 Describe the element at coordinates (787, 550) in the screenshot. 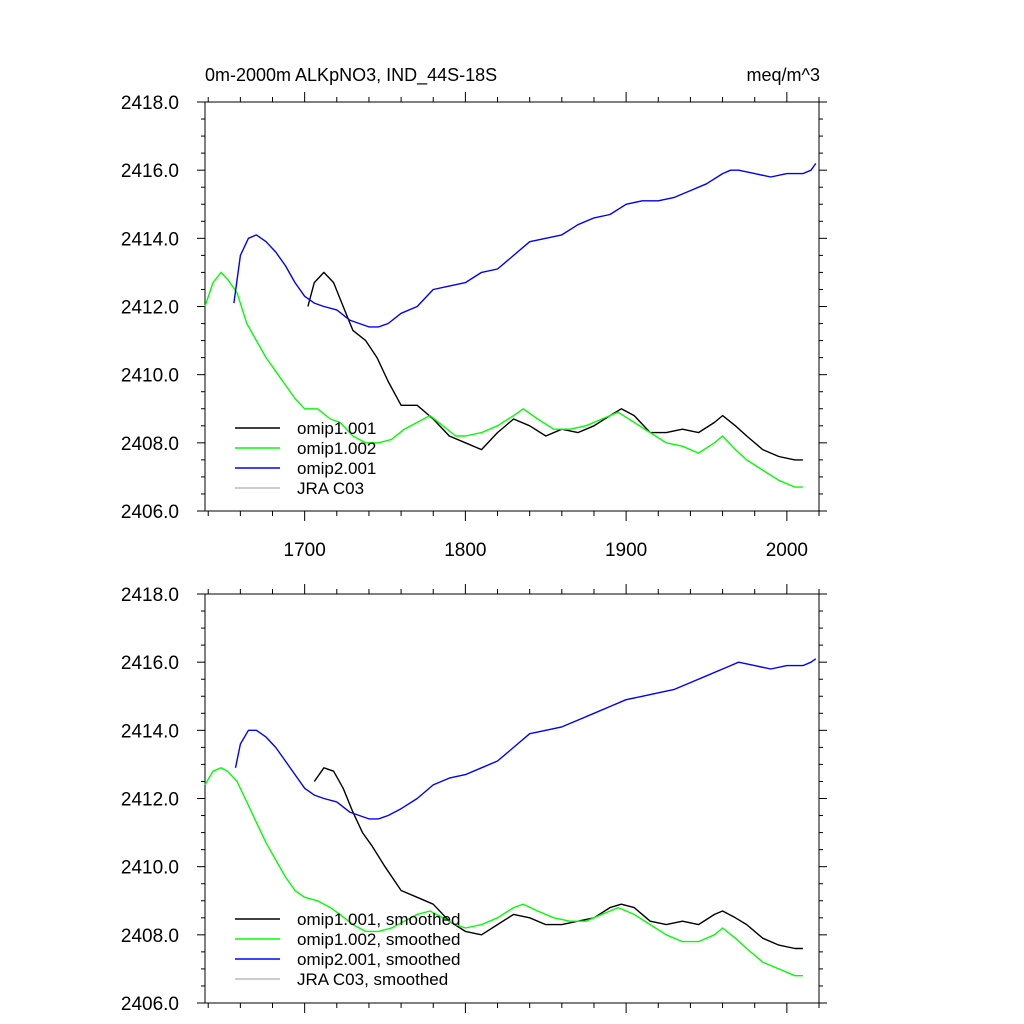

I see `x-tick-label: 2000` at that location.